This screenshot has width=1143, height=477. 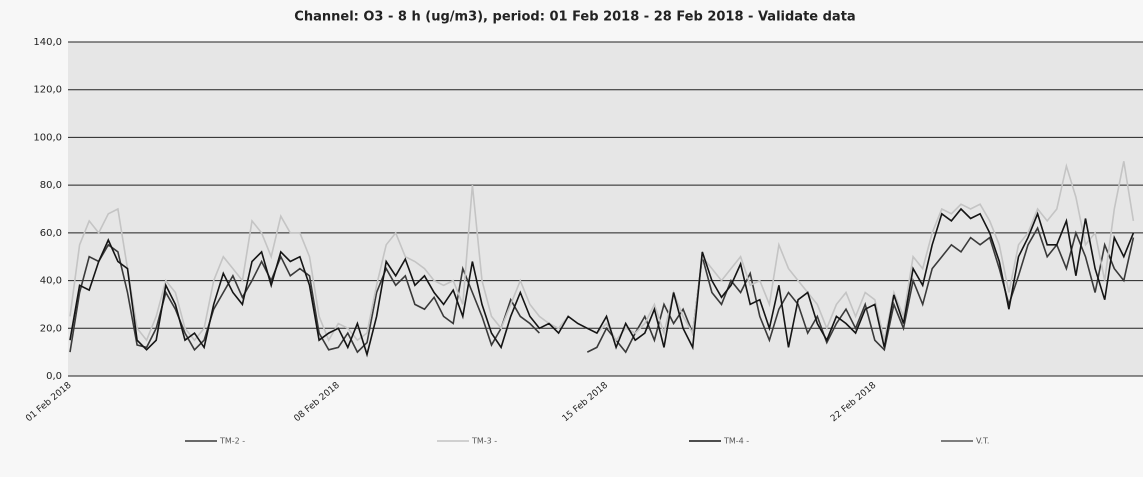 What do you see at coordinates (51, 328) in the screenshot?
I see `y-tick-label: 20,0` at bounding box center [51, 328].